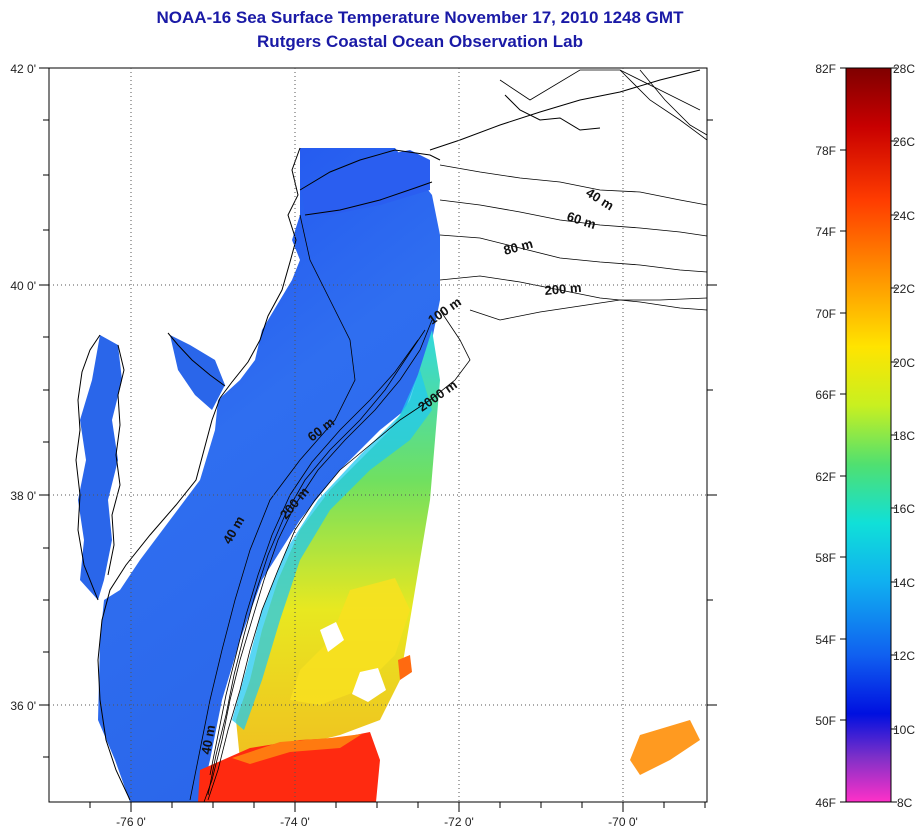  Describe the element at coordinates (825, 721) in the screenshot. I see `colorbar-label-50f: 50F` at that location.